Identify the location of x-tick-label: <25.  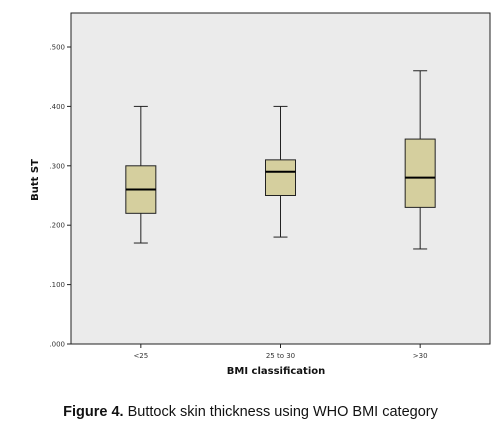
(140, 356).